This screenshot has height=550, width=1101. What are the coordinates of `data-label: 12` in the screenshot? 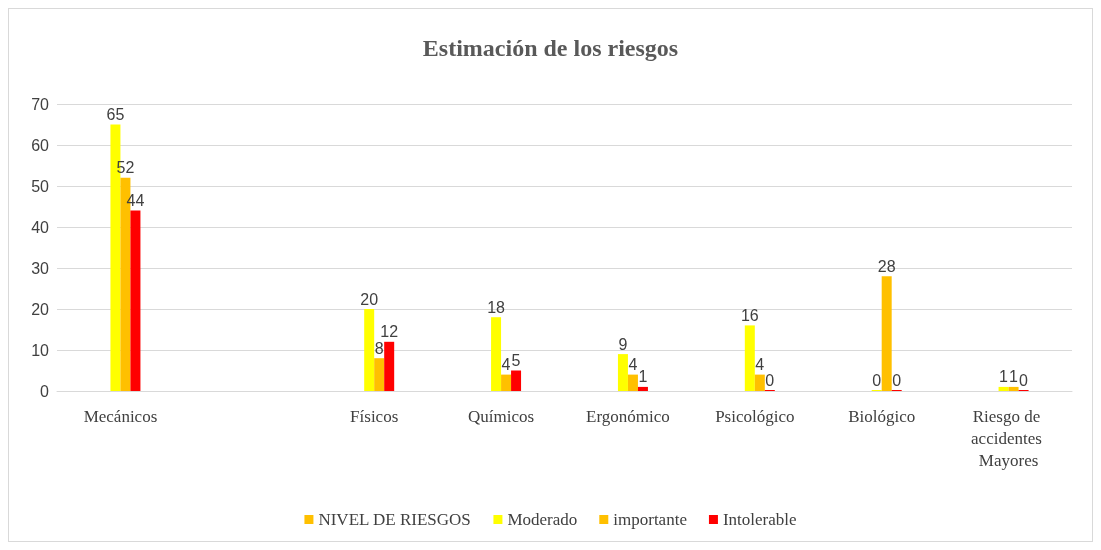 It's located at (389, 332).